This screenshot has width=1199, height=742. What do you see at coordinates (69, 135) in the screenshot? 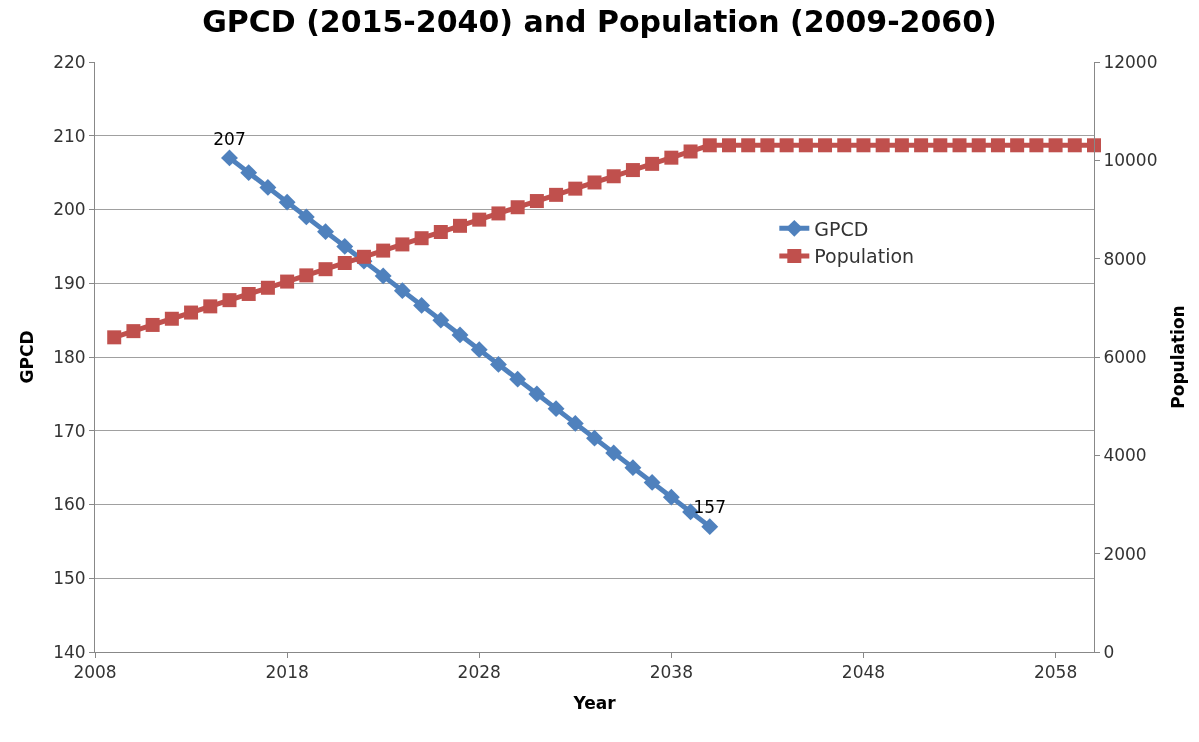
I see `y-tick-label: 210` at bounding box center [69, 135].